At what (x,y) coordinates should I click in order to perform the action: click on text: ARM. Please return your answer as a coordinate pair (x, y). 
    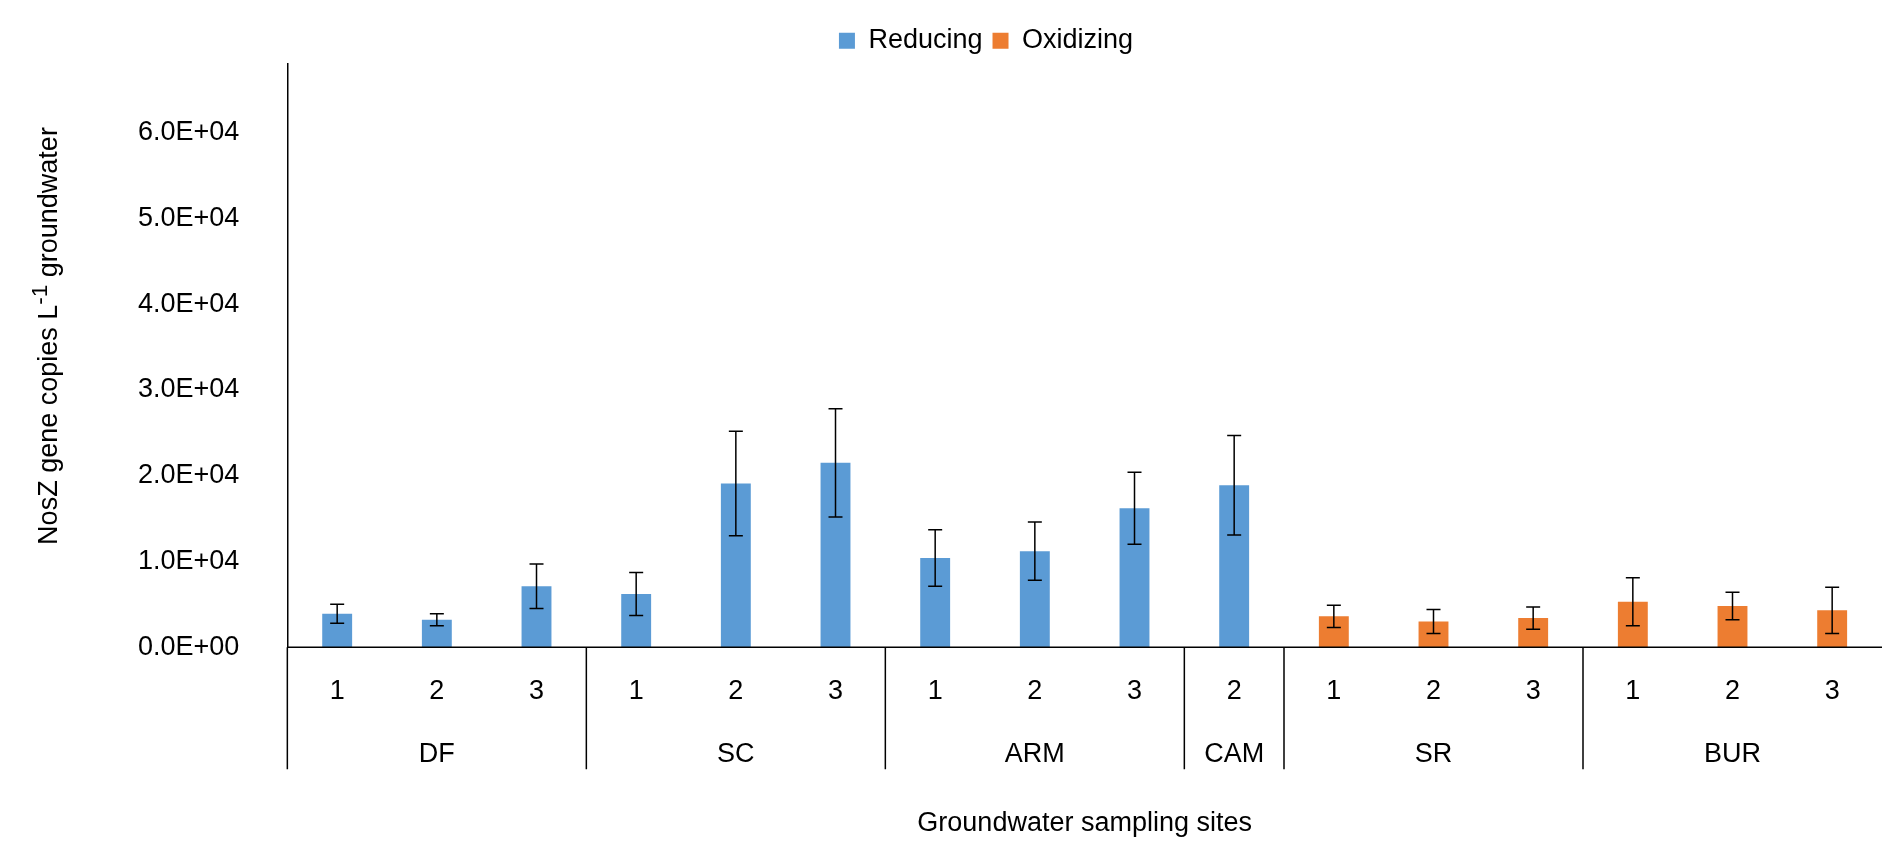
    Looking at the image, I should click on (1034, 752).